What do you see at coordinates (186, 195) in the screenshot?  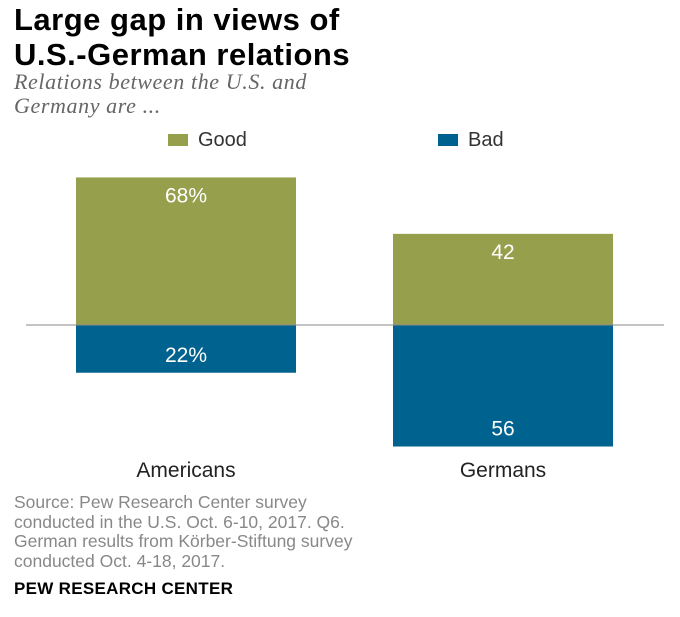 I see `data-label-good-americans: 68%` at bounding box center [186, 195].